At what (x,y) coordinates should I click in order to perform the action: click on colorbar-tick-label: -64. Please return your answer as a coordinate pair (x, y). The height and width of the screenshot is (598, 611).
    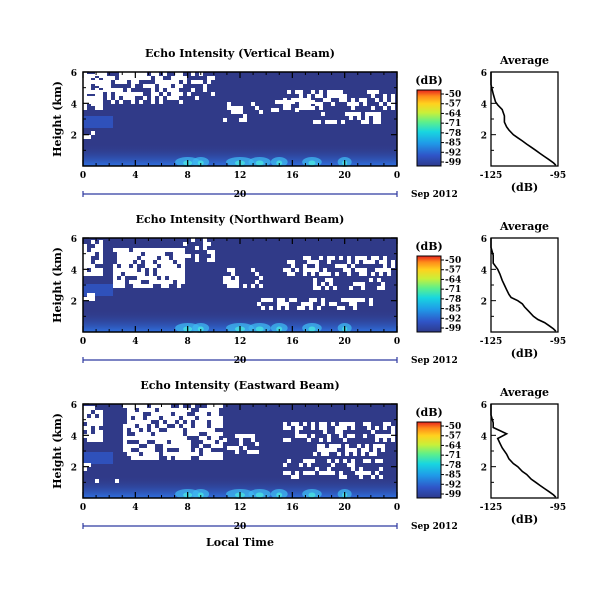
    Looking at the image, I should click on (453, 114).